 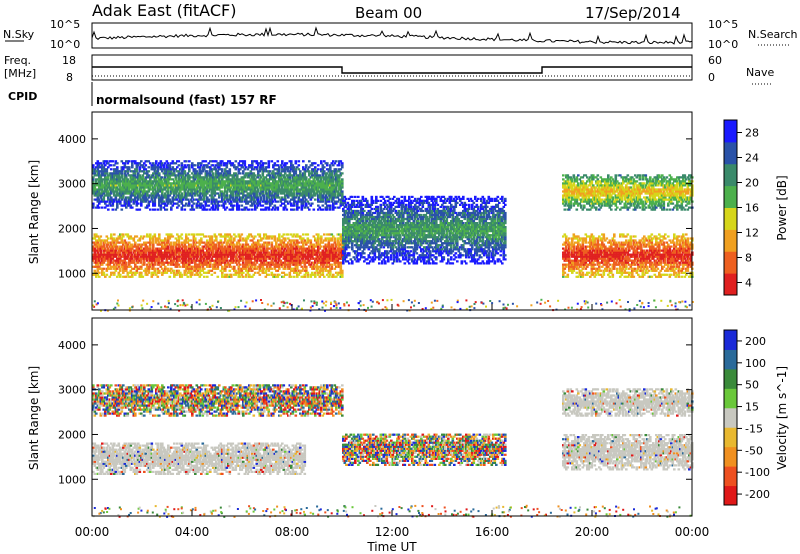 I want to click on station-title: Adak East (fitACF), so click(x=164, y=10).